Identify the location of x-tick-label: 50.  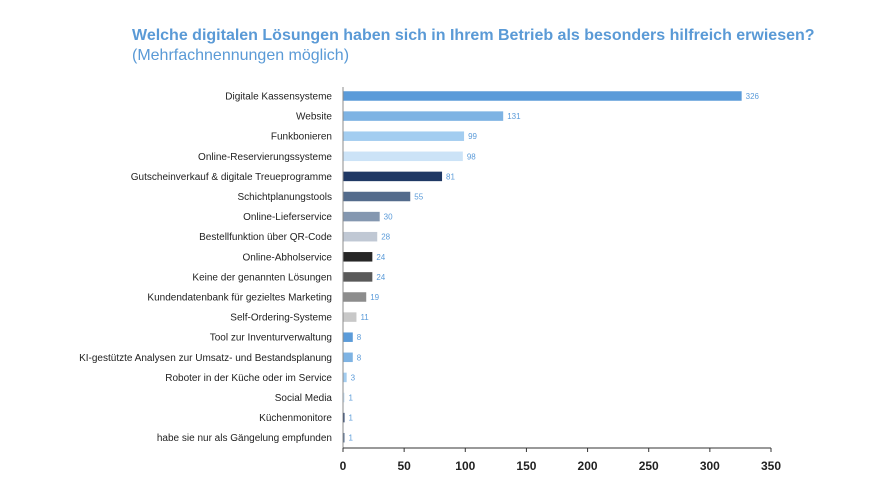
(404, 466).